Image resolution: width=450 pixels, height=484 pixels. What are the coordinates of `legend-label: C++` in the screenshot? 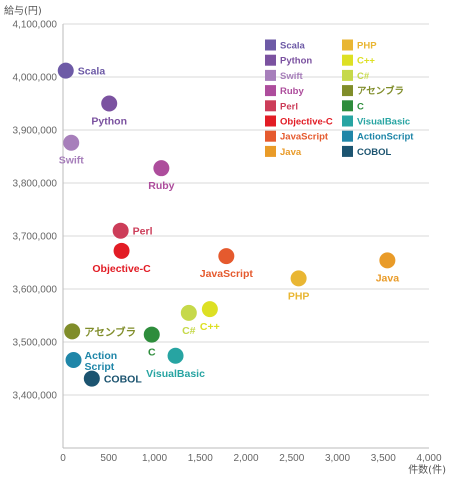 It's located at (366, 61).